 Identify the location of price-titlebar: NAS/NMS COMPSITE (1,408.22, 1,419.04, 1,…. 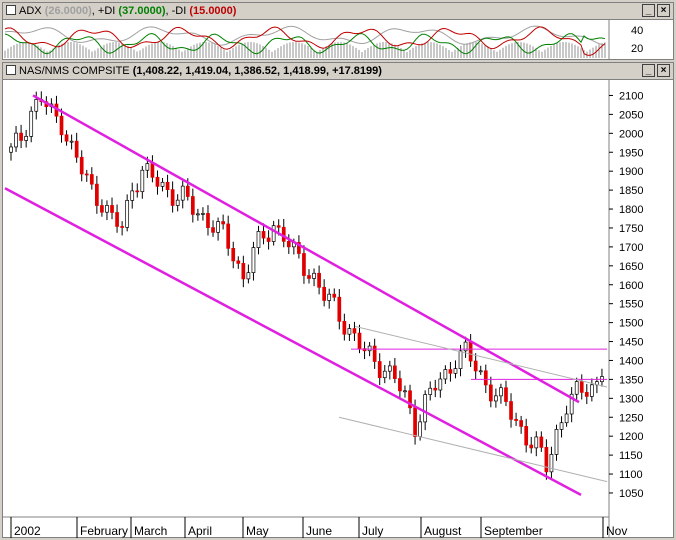
(338, 71).